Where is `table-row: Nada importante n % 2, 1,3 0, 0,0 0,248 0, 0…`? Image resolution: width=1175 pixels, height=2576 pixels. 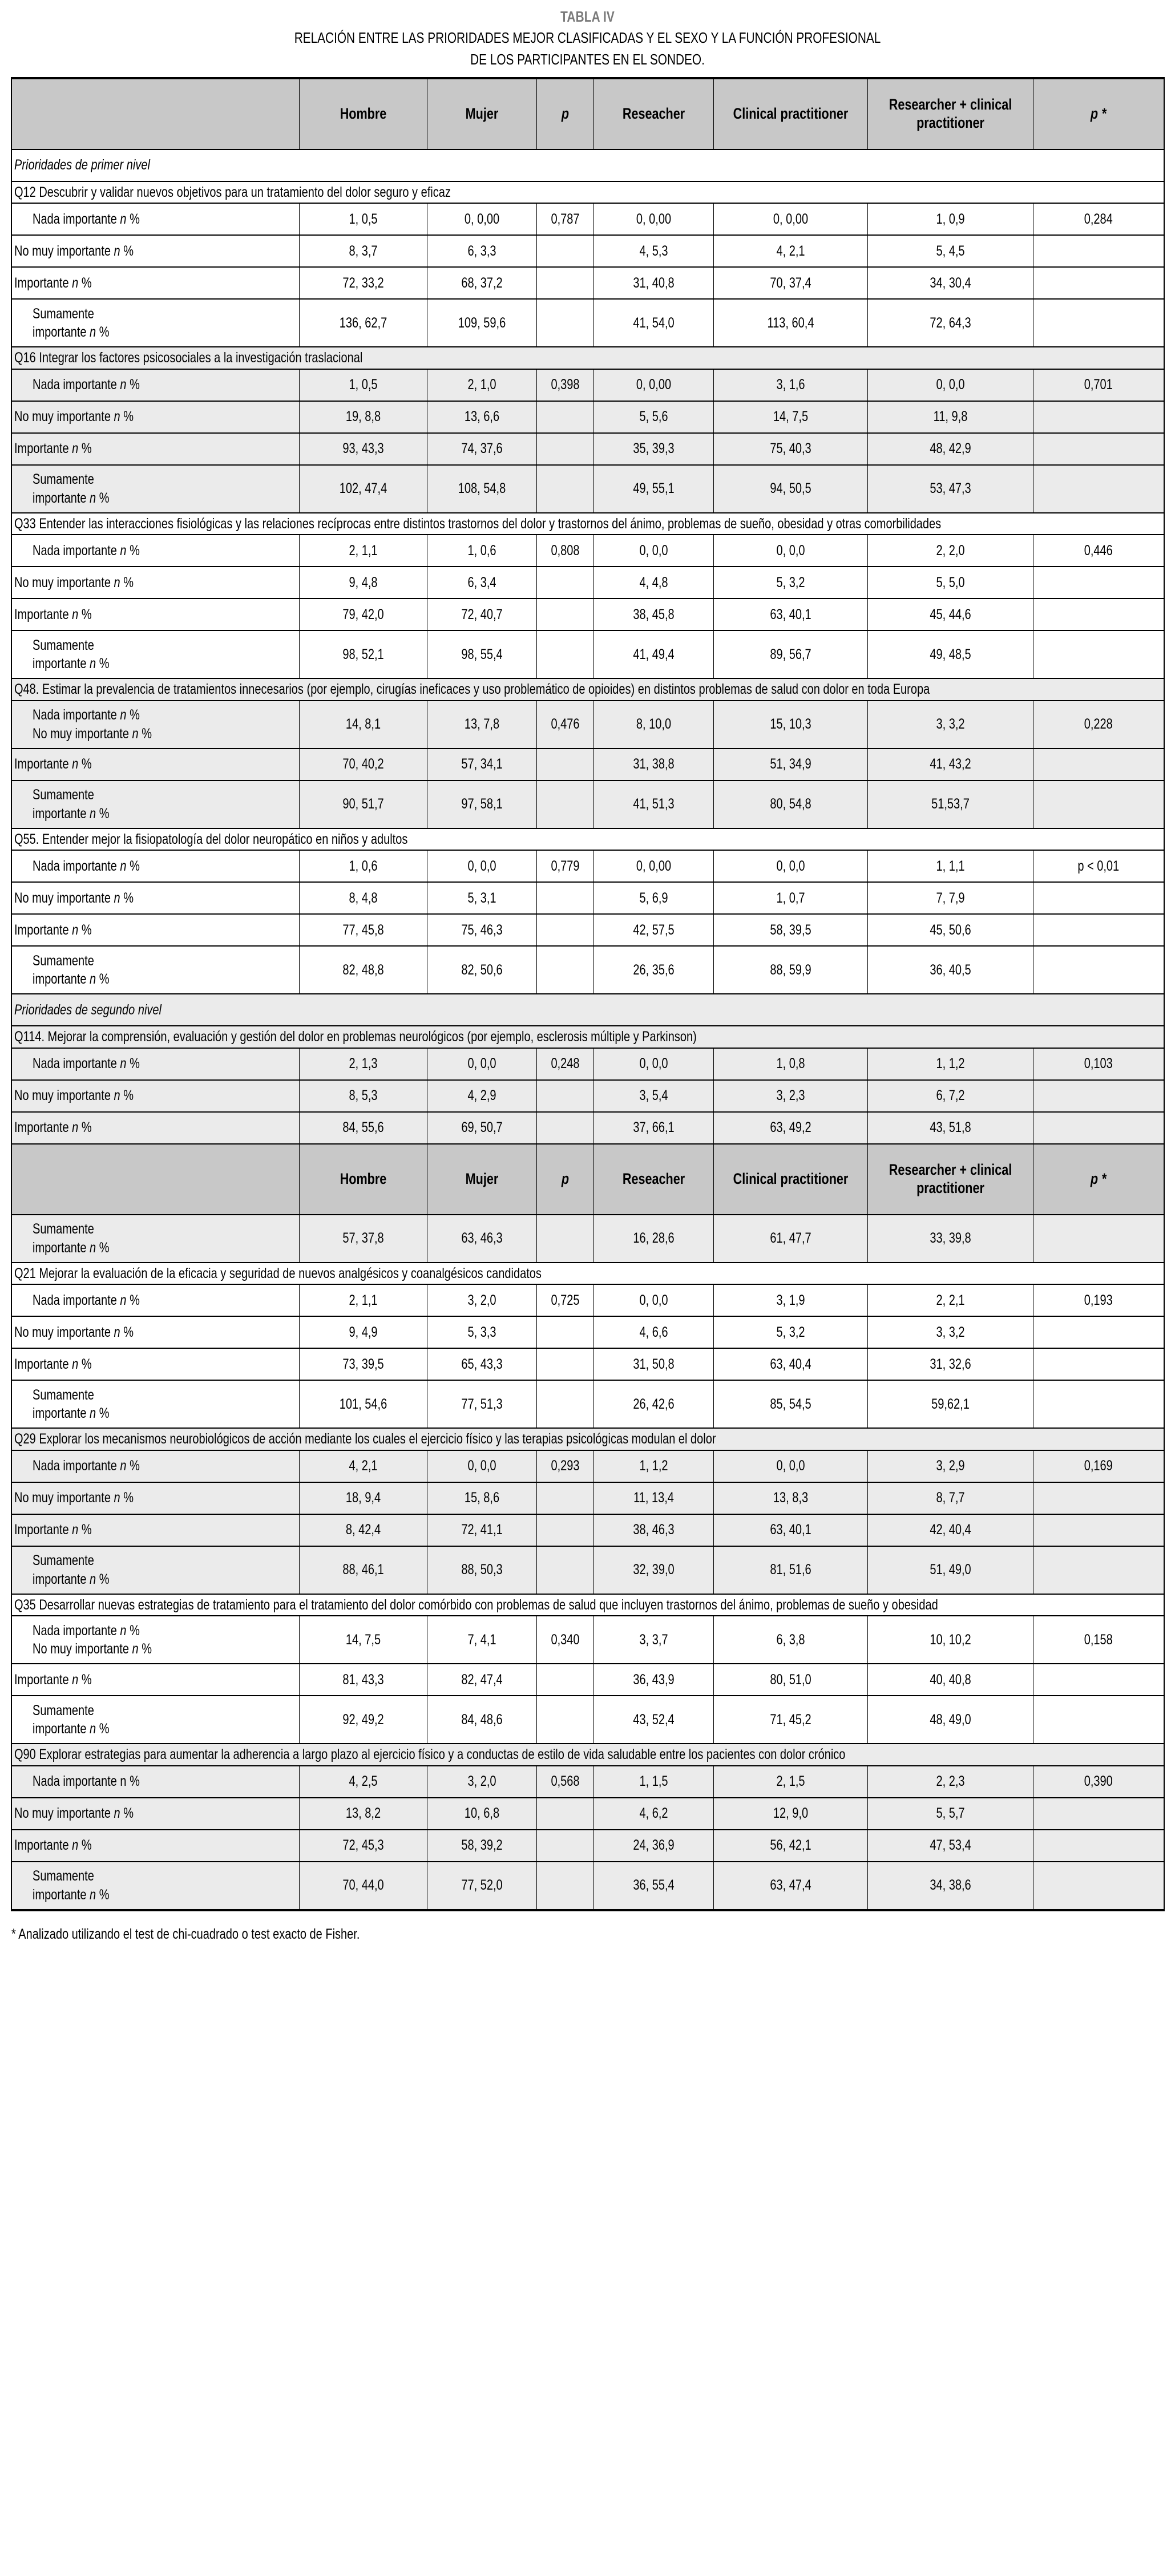 table-row: Nada importante n % 2, 1,3 0, 0,0 0,248 0, 0… is located at coordinates (587, 1064).